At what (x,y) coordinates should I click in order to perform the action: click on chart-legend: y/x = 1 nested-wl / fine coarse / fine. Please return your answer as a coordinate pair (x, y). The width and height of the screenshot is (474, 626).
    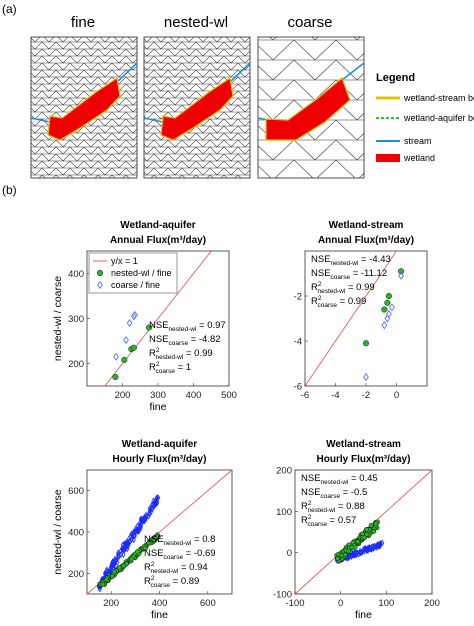
    Looking at the image, I should click on (133, 273).